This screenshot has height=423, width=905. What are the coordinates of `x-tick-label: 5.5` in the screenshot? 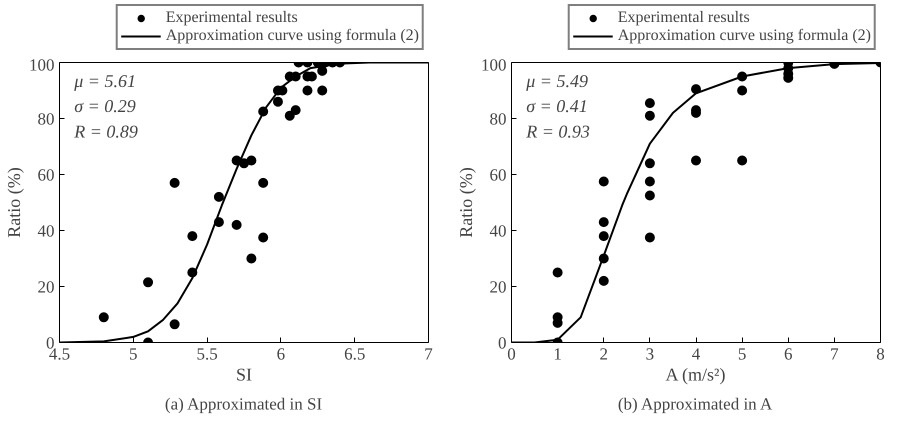 It's located at (207, 354).